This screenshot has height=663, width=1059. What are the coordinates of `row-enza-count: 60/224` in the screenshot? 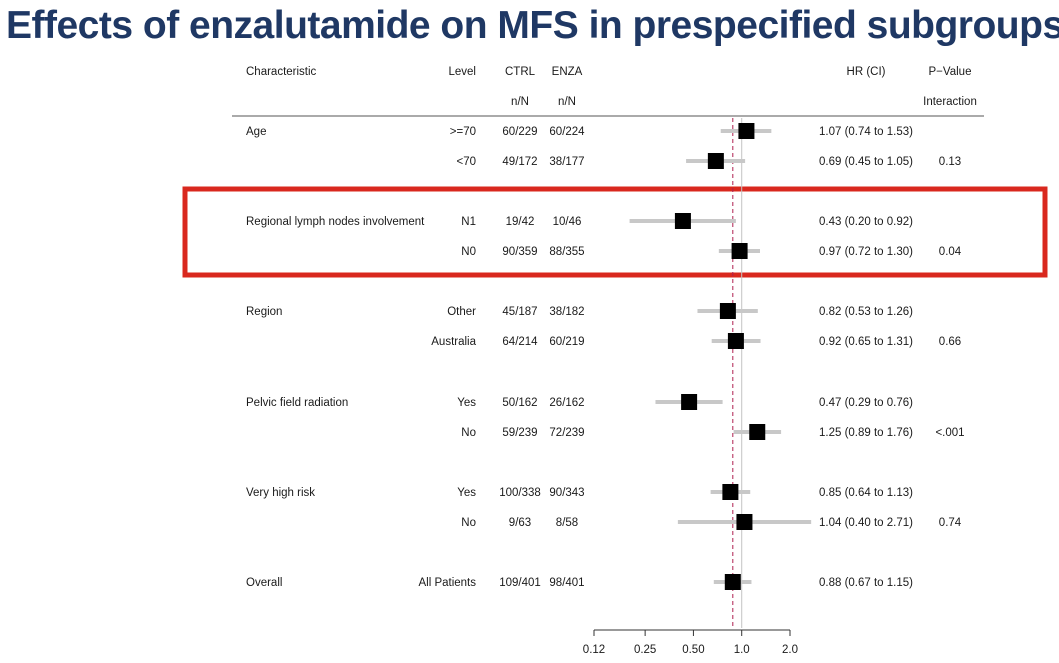 It's located at (567, 132).